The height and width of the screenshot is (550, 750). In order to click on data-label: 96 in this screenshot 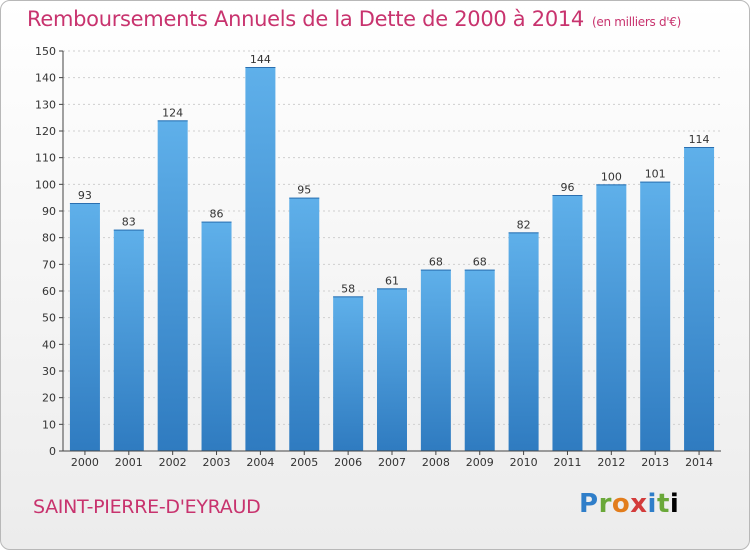, I will do `click(567, 187)`.